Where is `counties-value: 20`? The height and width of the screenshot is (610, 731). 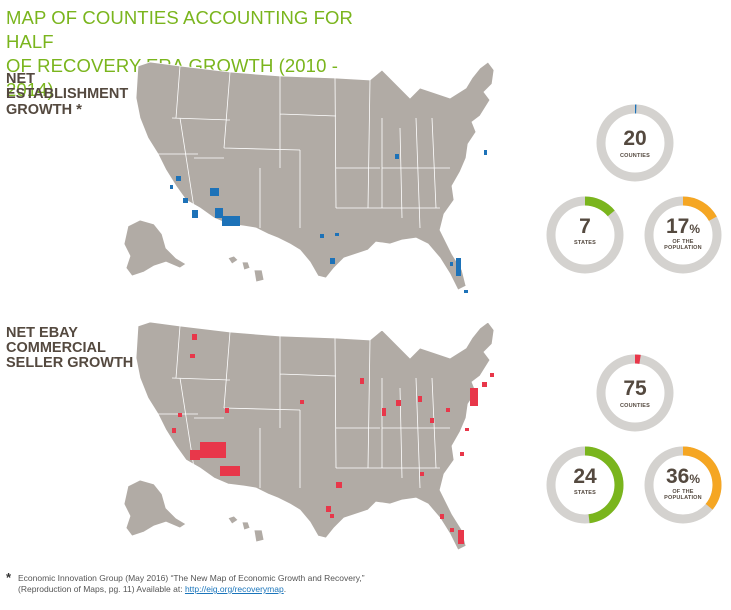
counties-value: 20 is located at coordinates (635, 138).